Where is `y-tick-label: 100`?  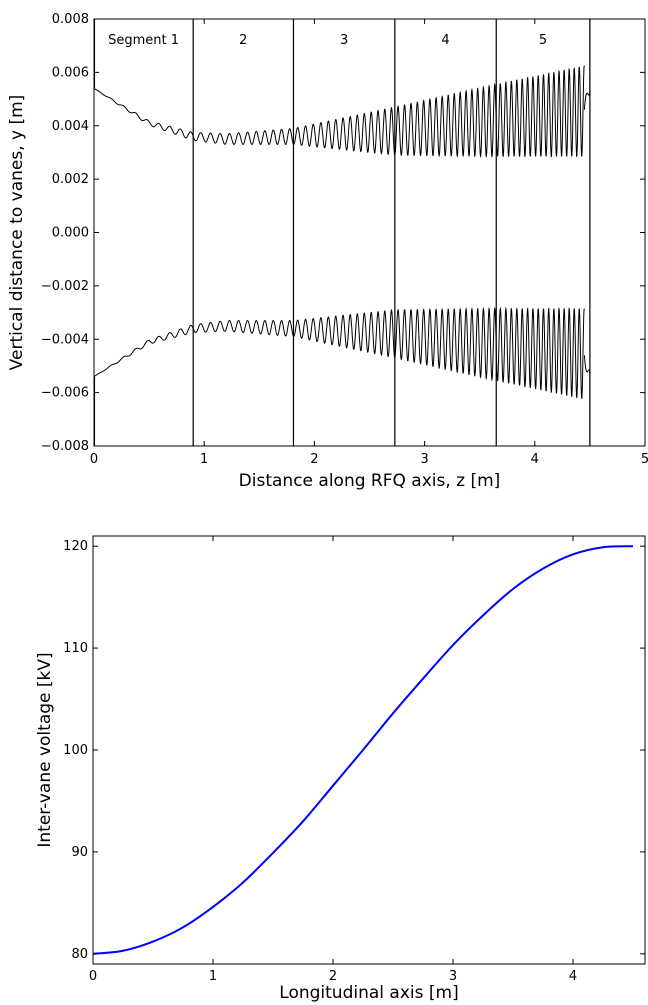 y-tick-label: 100 is located at coordinates (75, 750).